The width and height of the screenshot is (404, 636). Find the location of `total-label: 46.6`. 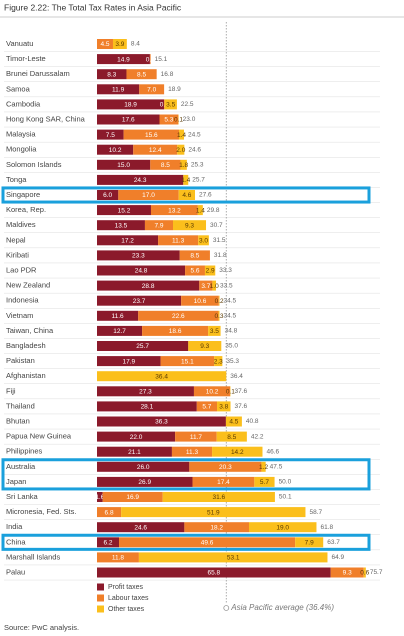

total-label: 46.6 is located at coordinates (272, 451).